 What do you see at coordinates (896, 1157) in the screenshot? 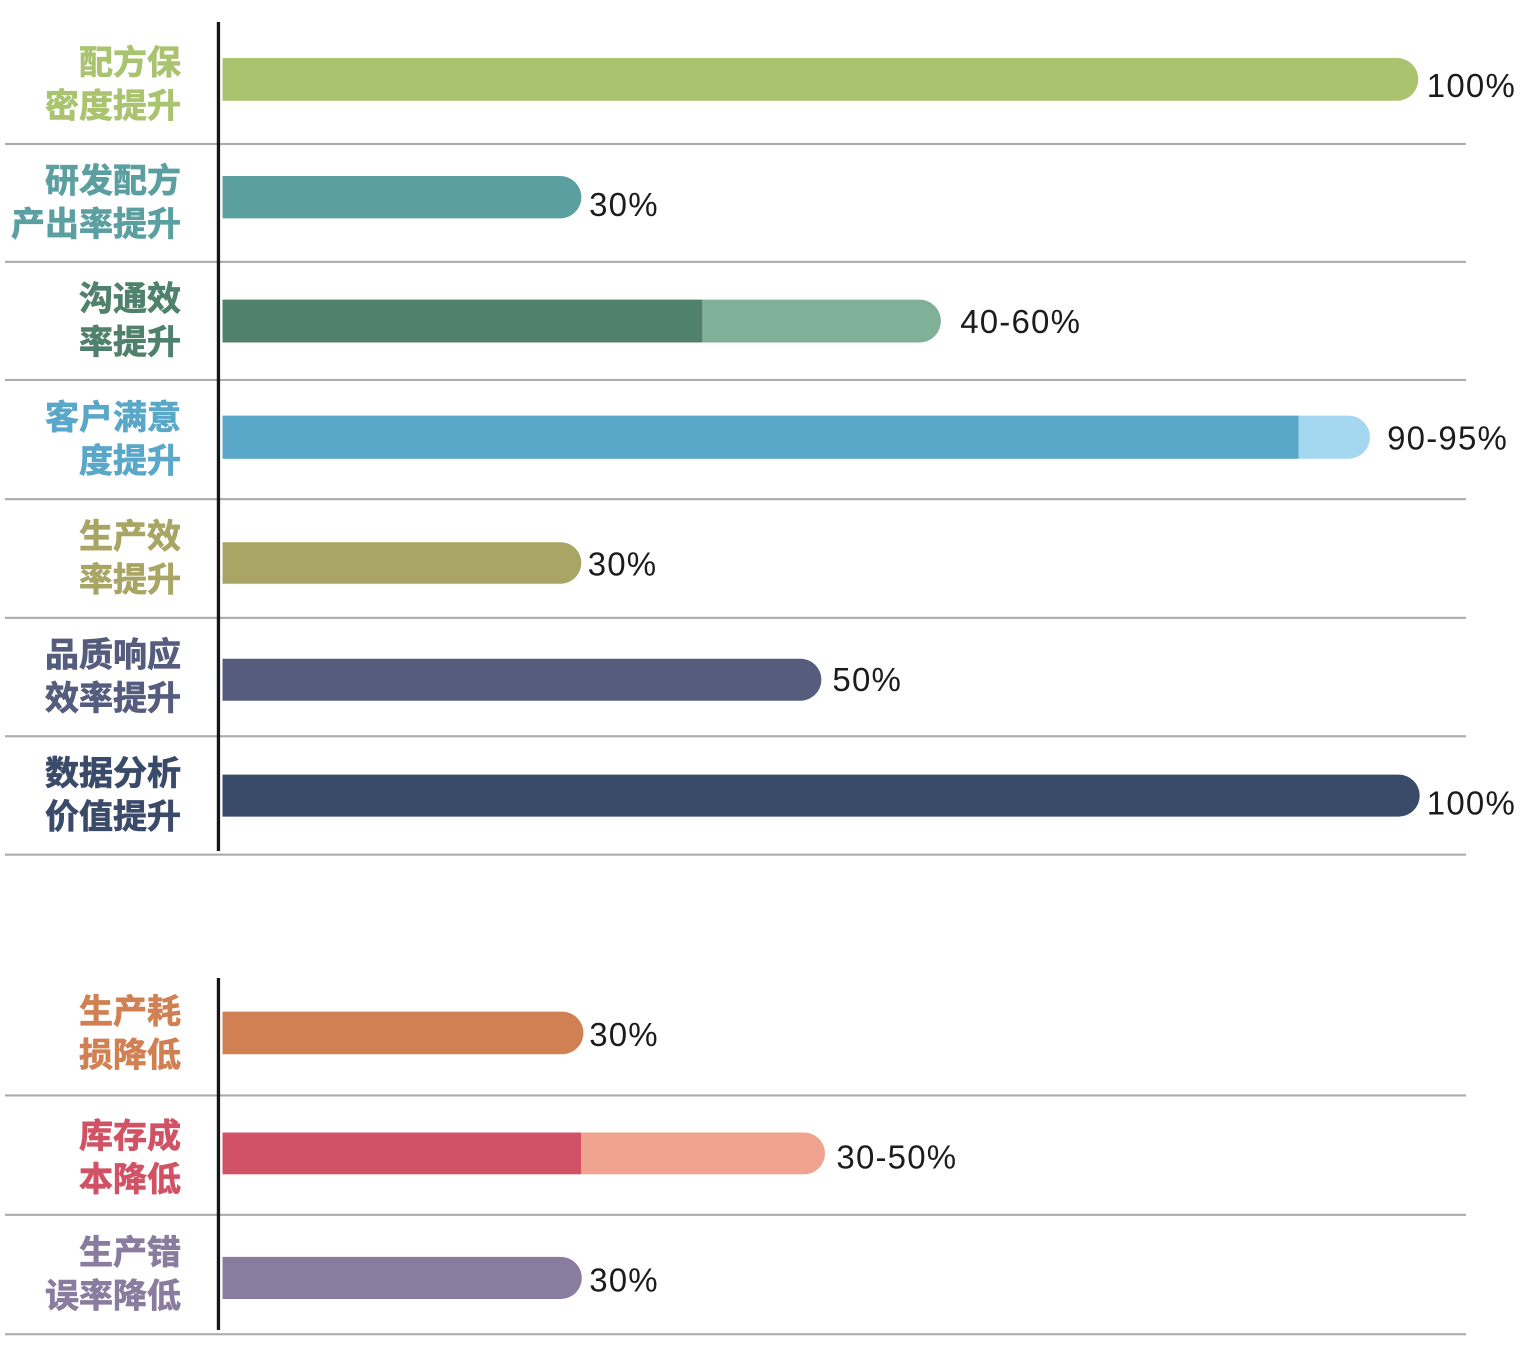
I see `svg-text: 30-50%` at bounding box center [896, 1157].